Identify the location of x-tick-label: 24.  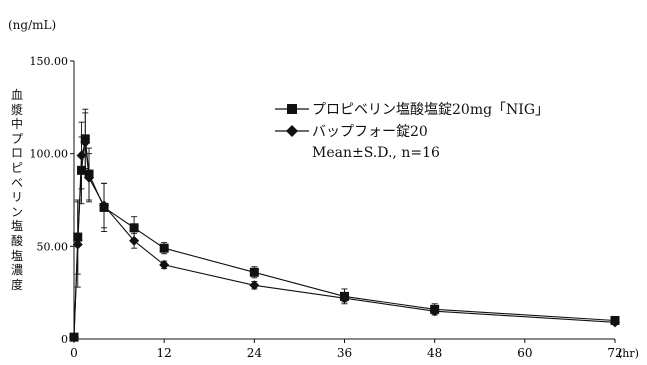
(255, 353).